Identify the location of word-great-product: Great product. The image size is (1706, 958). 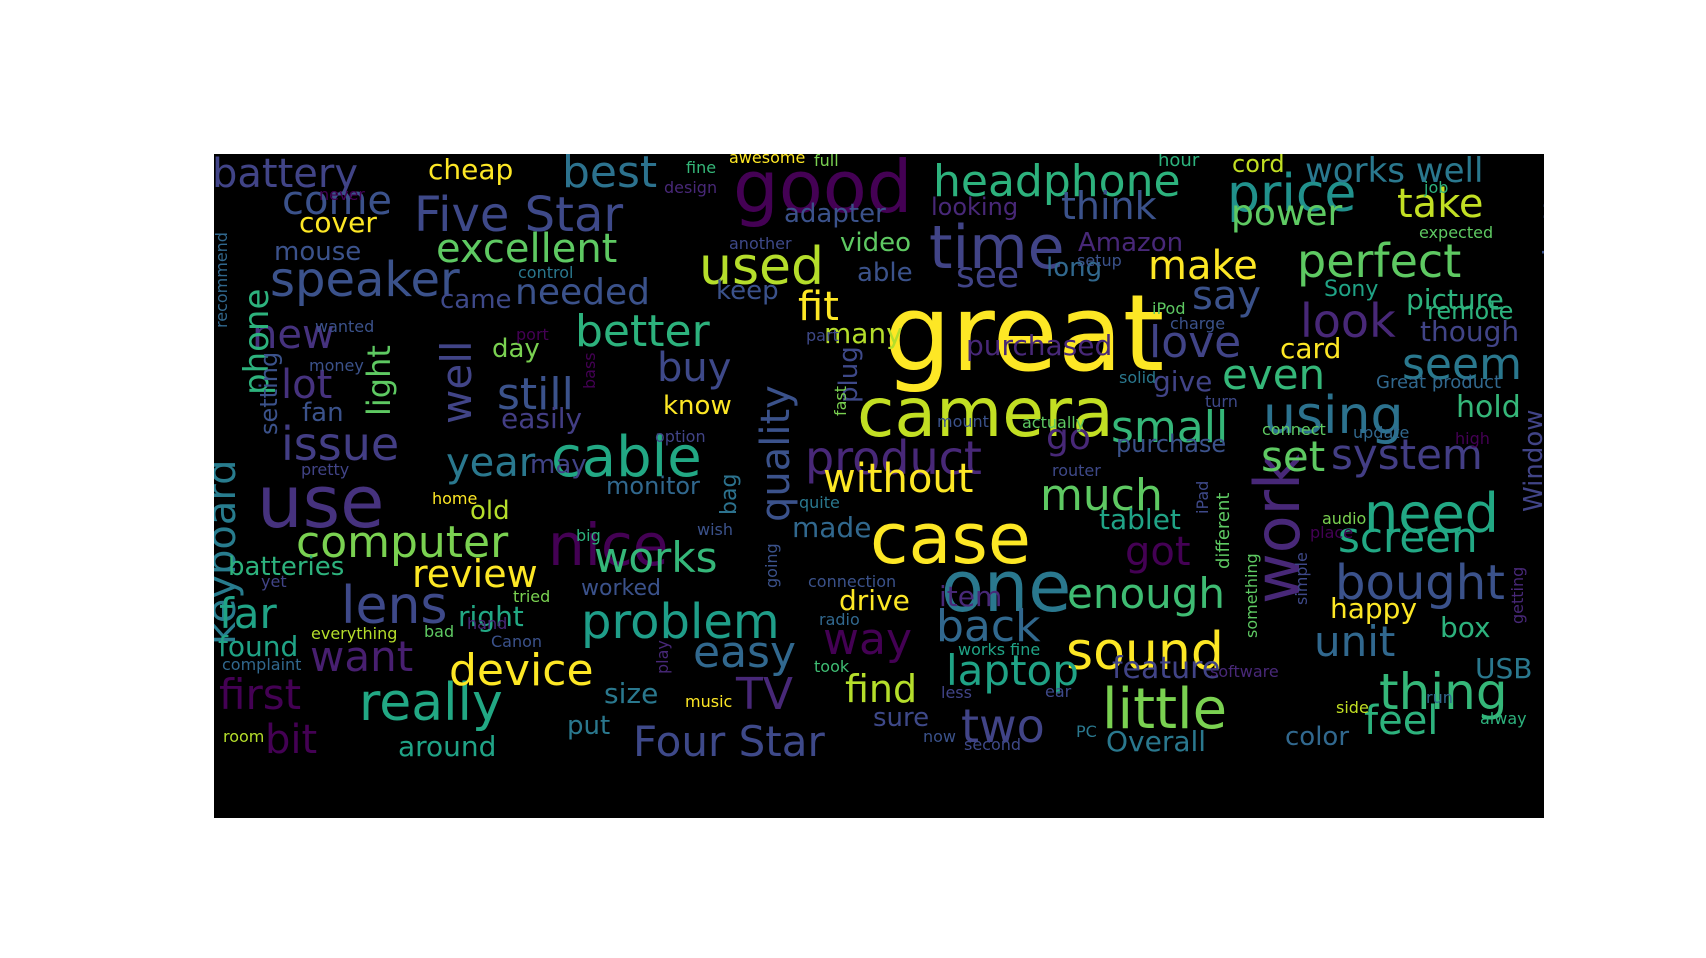
(1439, 382).